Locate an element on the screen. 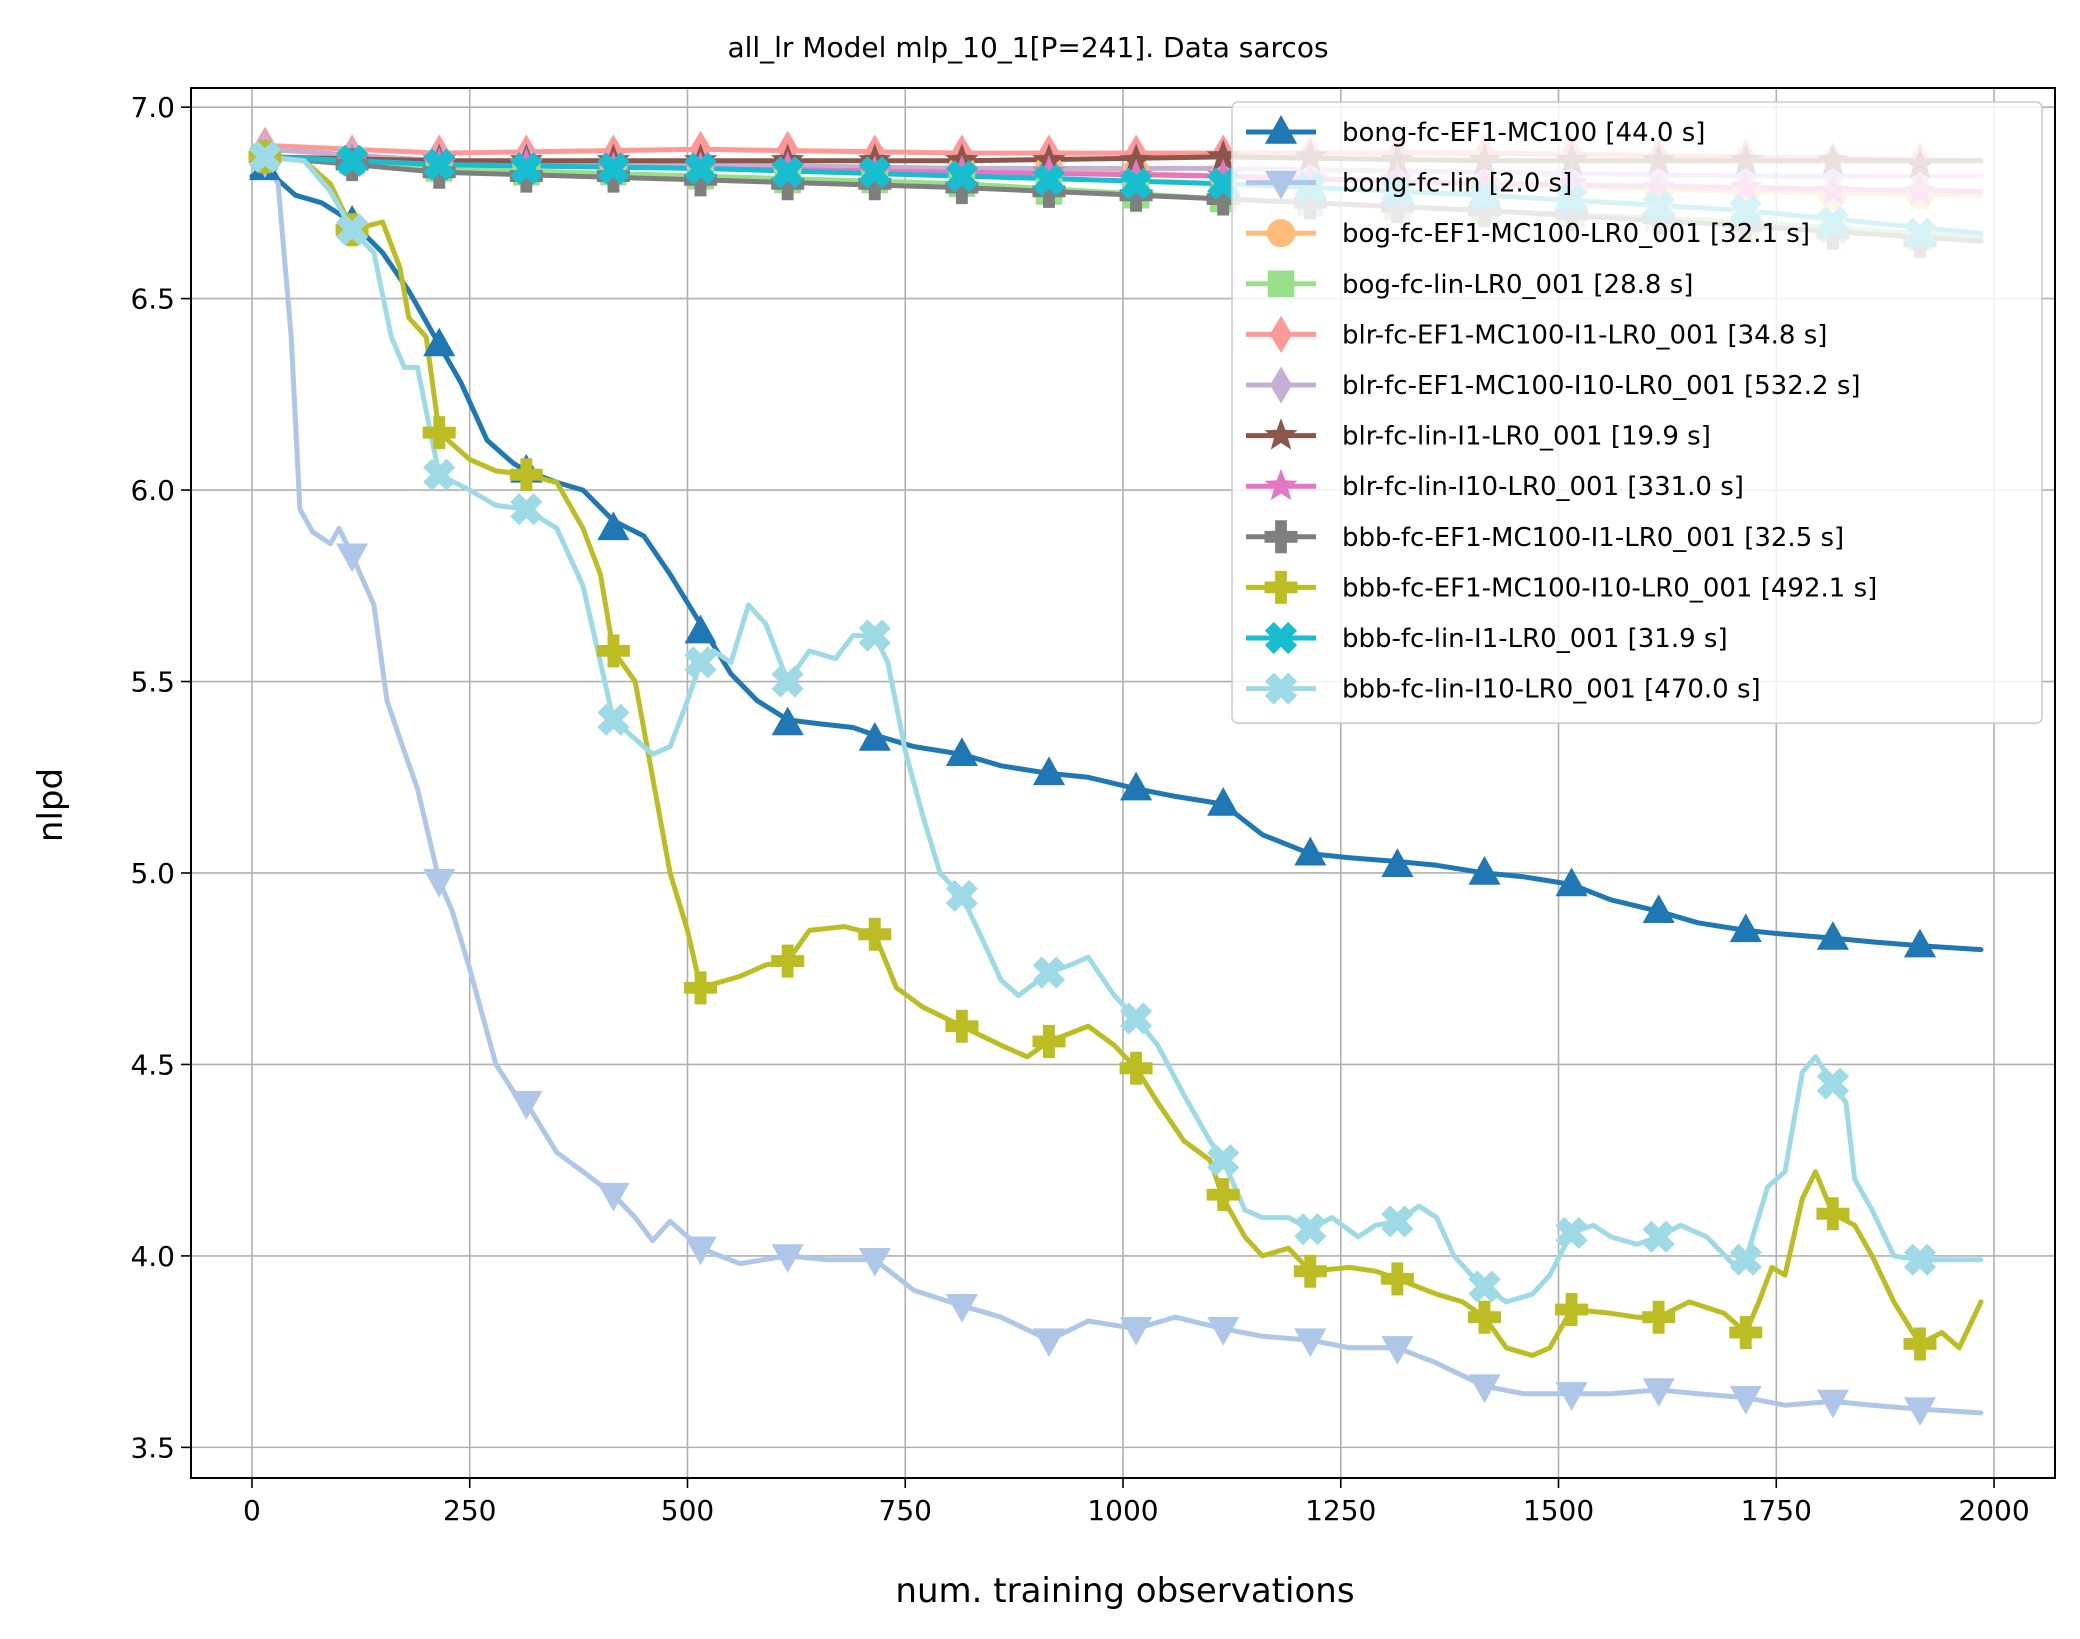  y-axis-label: nlpd is located at coordinates (51, 805).